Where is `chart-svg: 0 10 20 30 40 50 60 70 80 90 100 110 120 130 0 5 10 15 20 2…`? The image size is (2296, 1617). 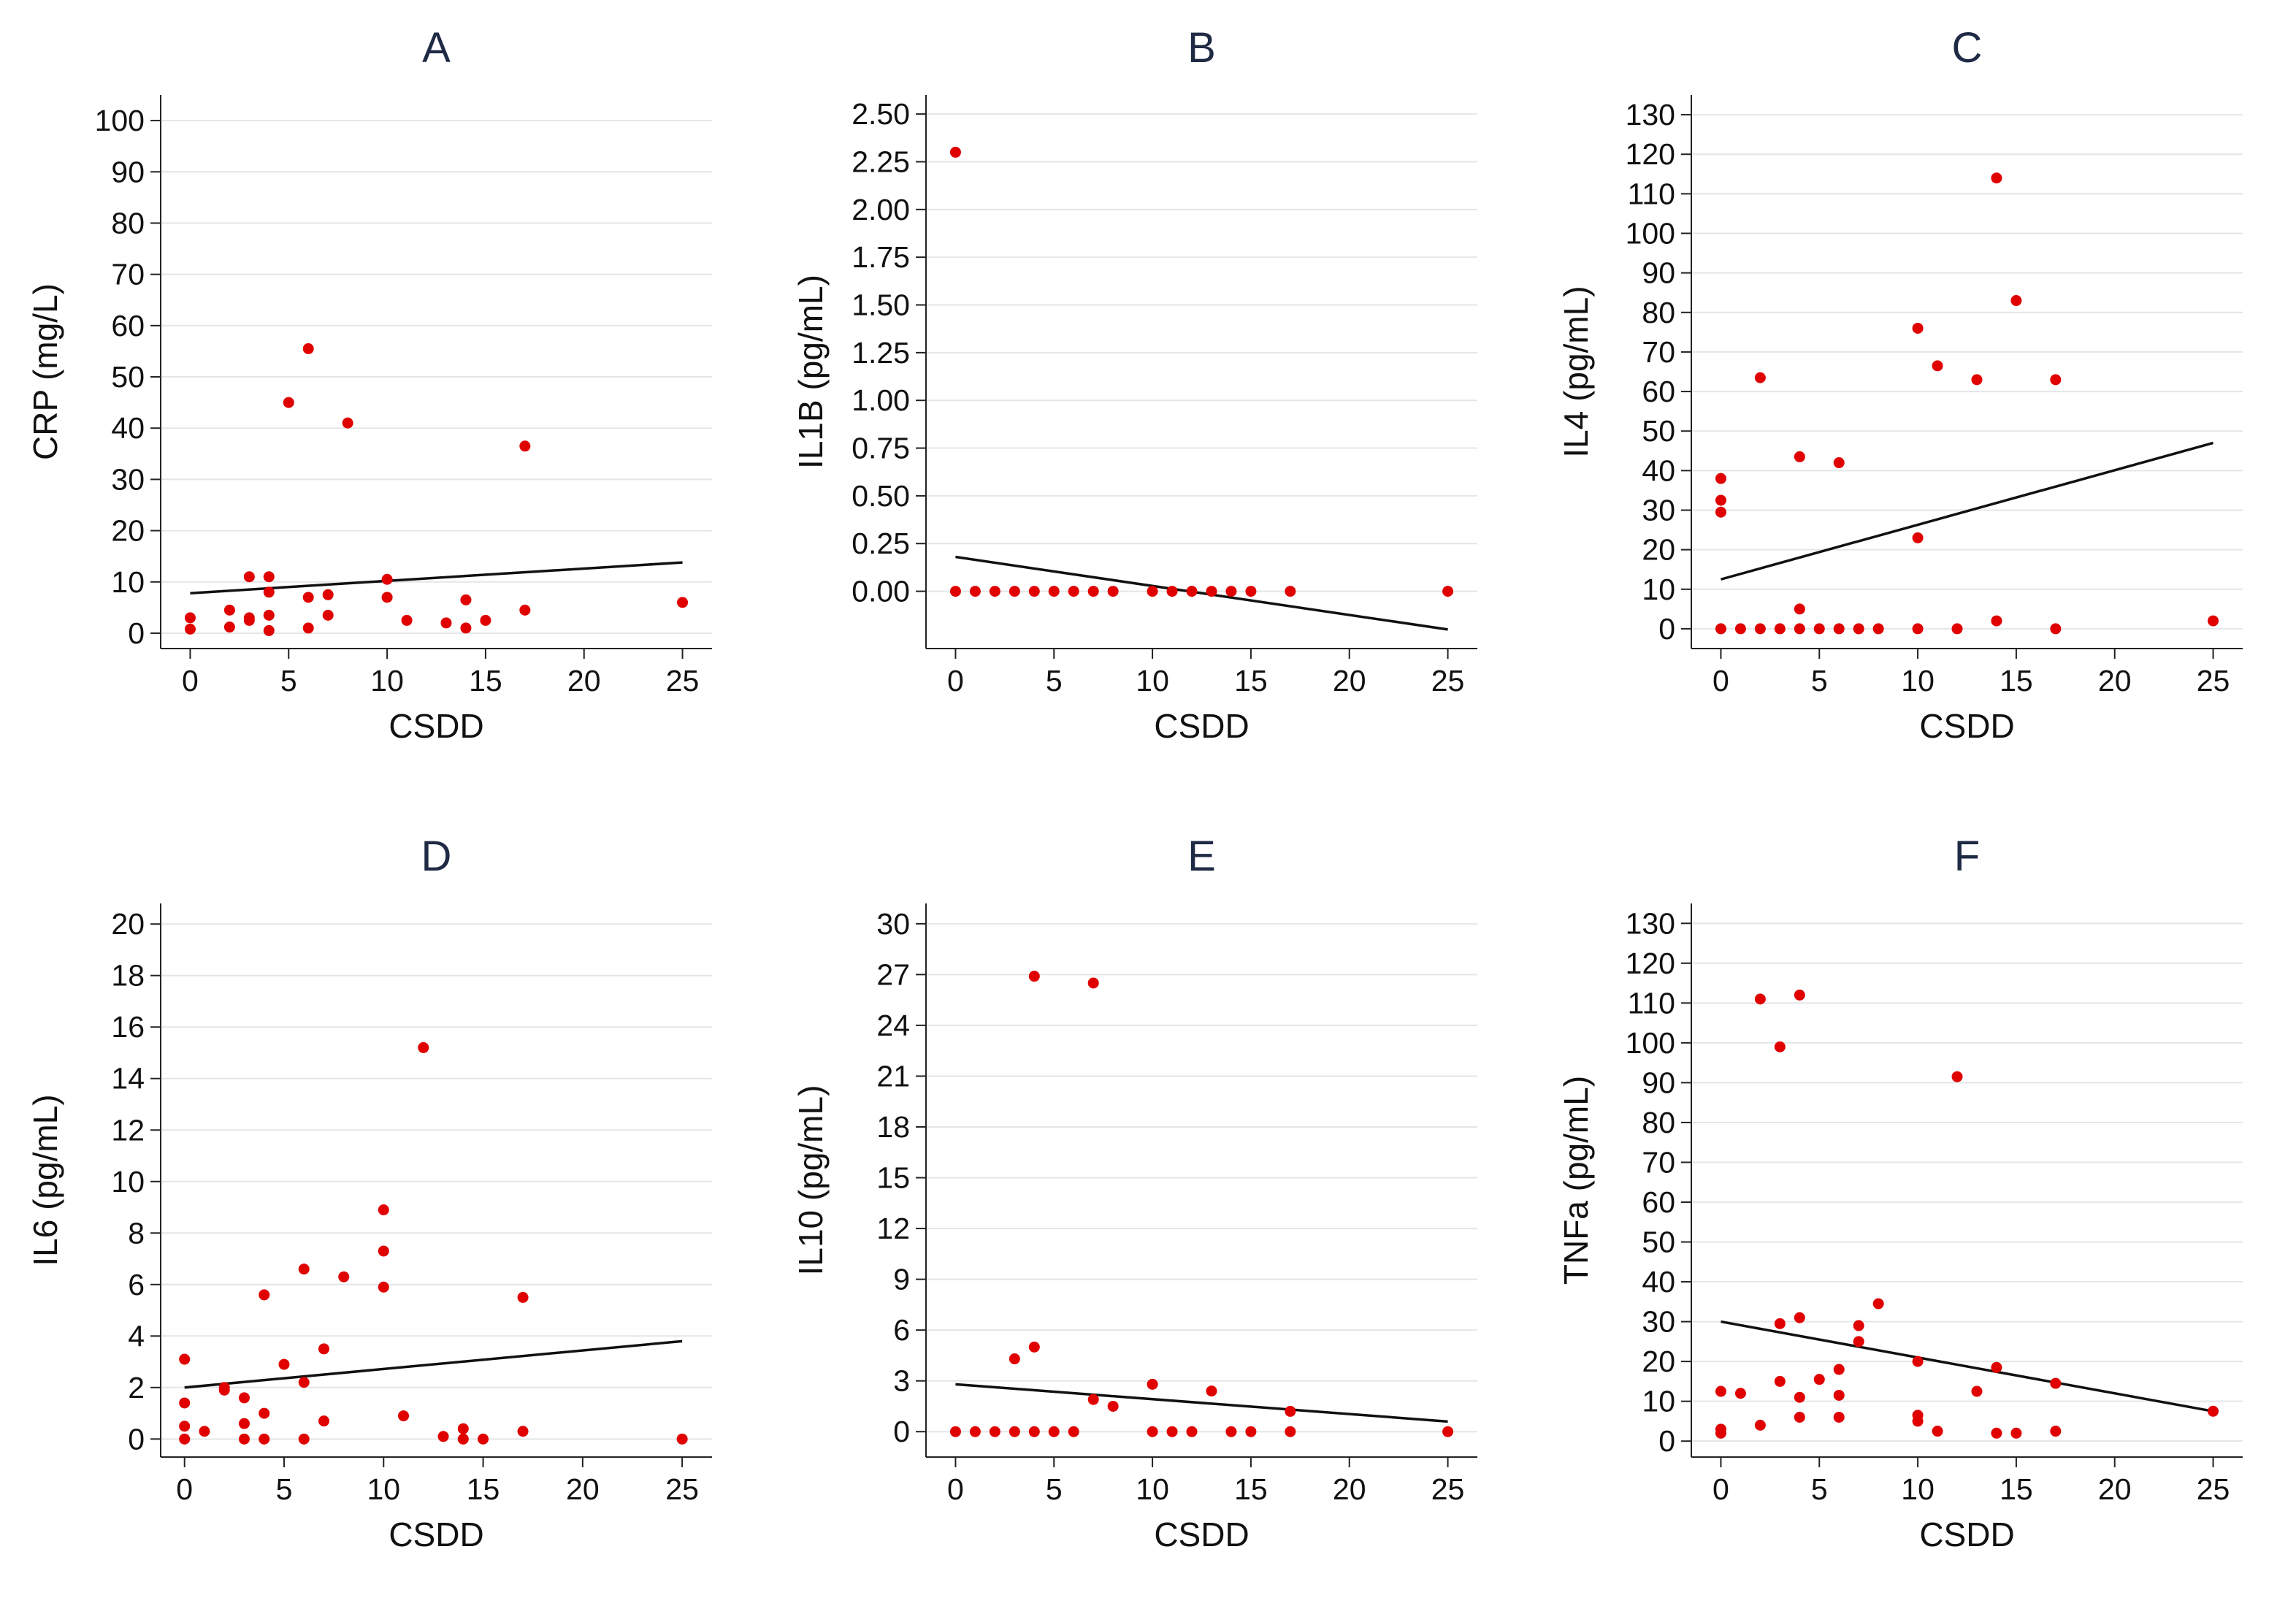 chart-svg: 0 10 20 30 40 50 60 70 80 90 100 110 120 130 0 5 10 15 20 2… is located at coordinates (1900, 385).